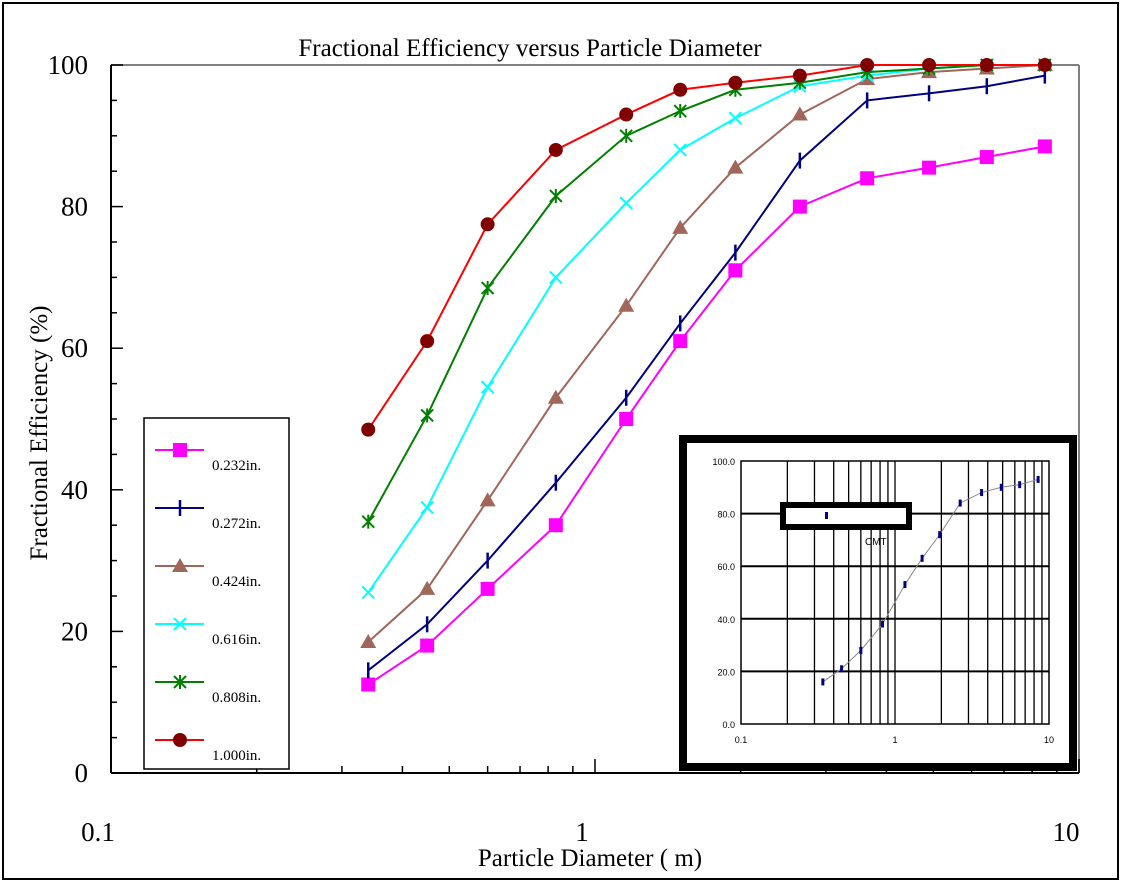  I want to click on inset-legend-marker, so click(826, 515).